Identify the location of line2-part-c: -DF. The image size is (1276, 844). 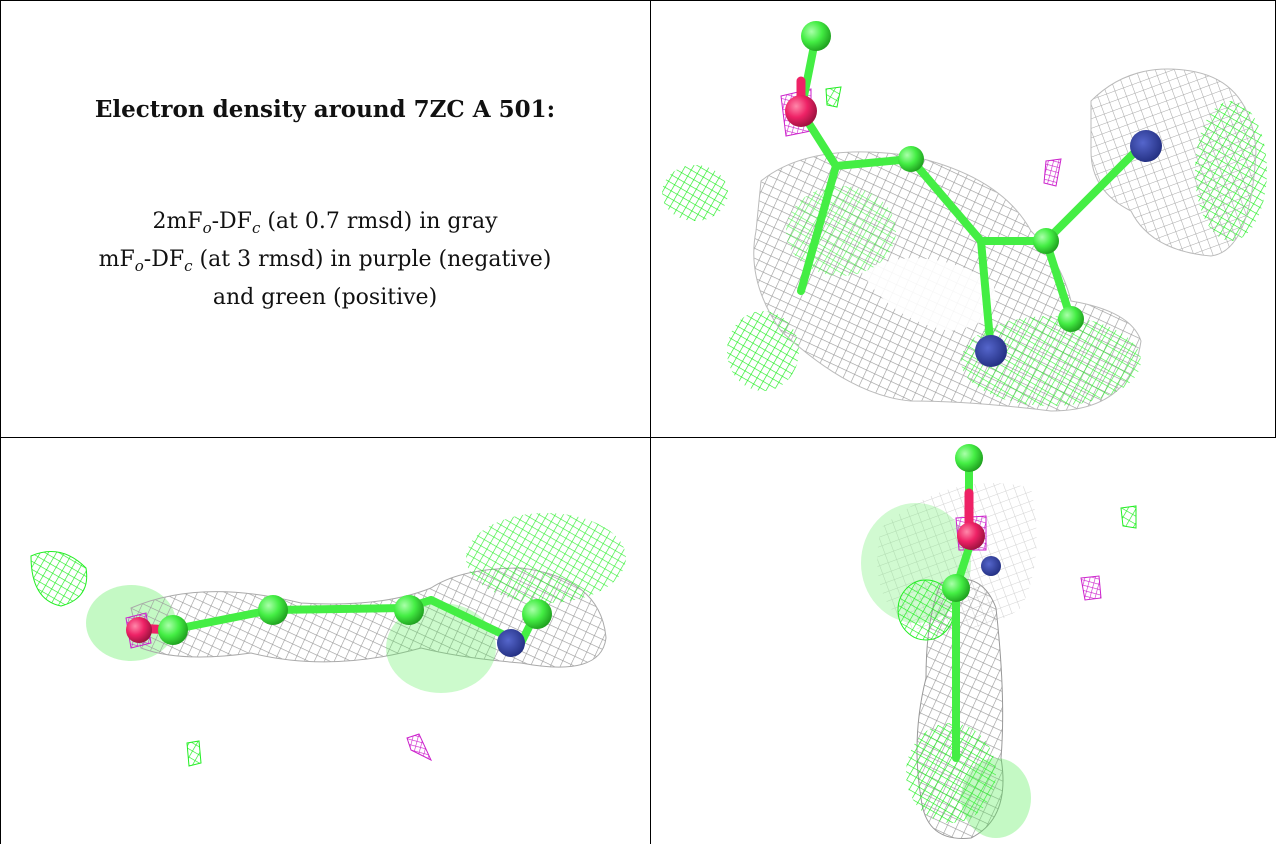
(164, 259).